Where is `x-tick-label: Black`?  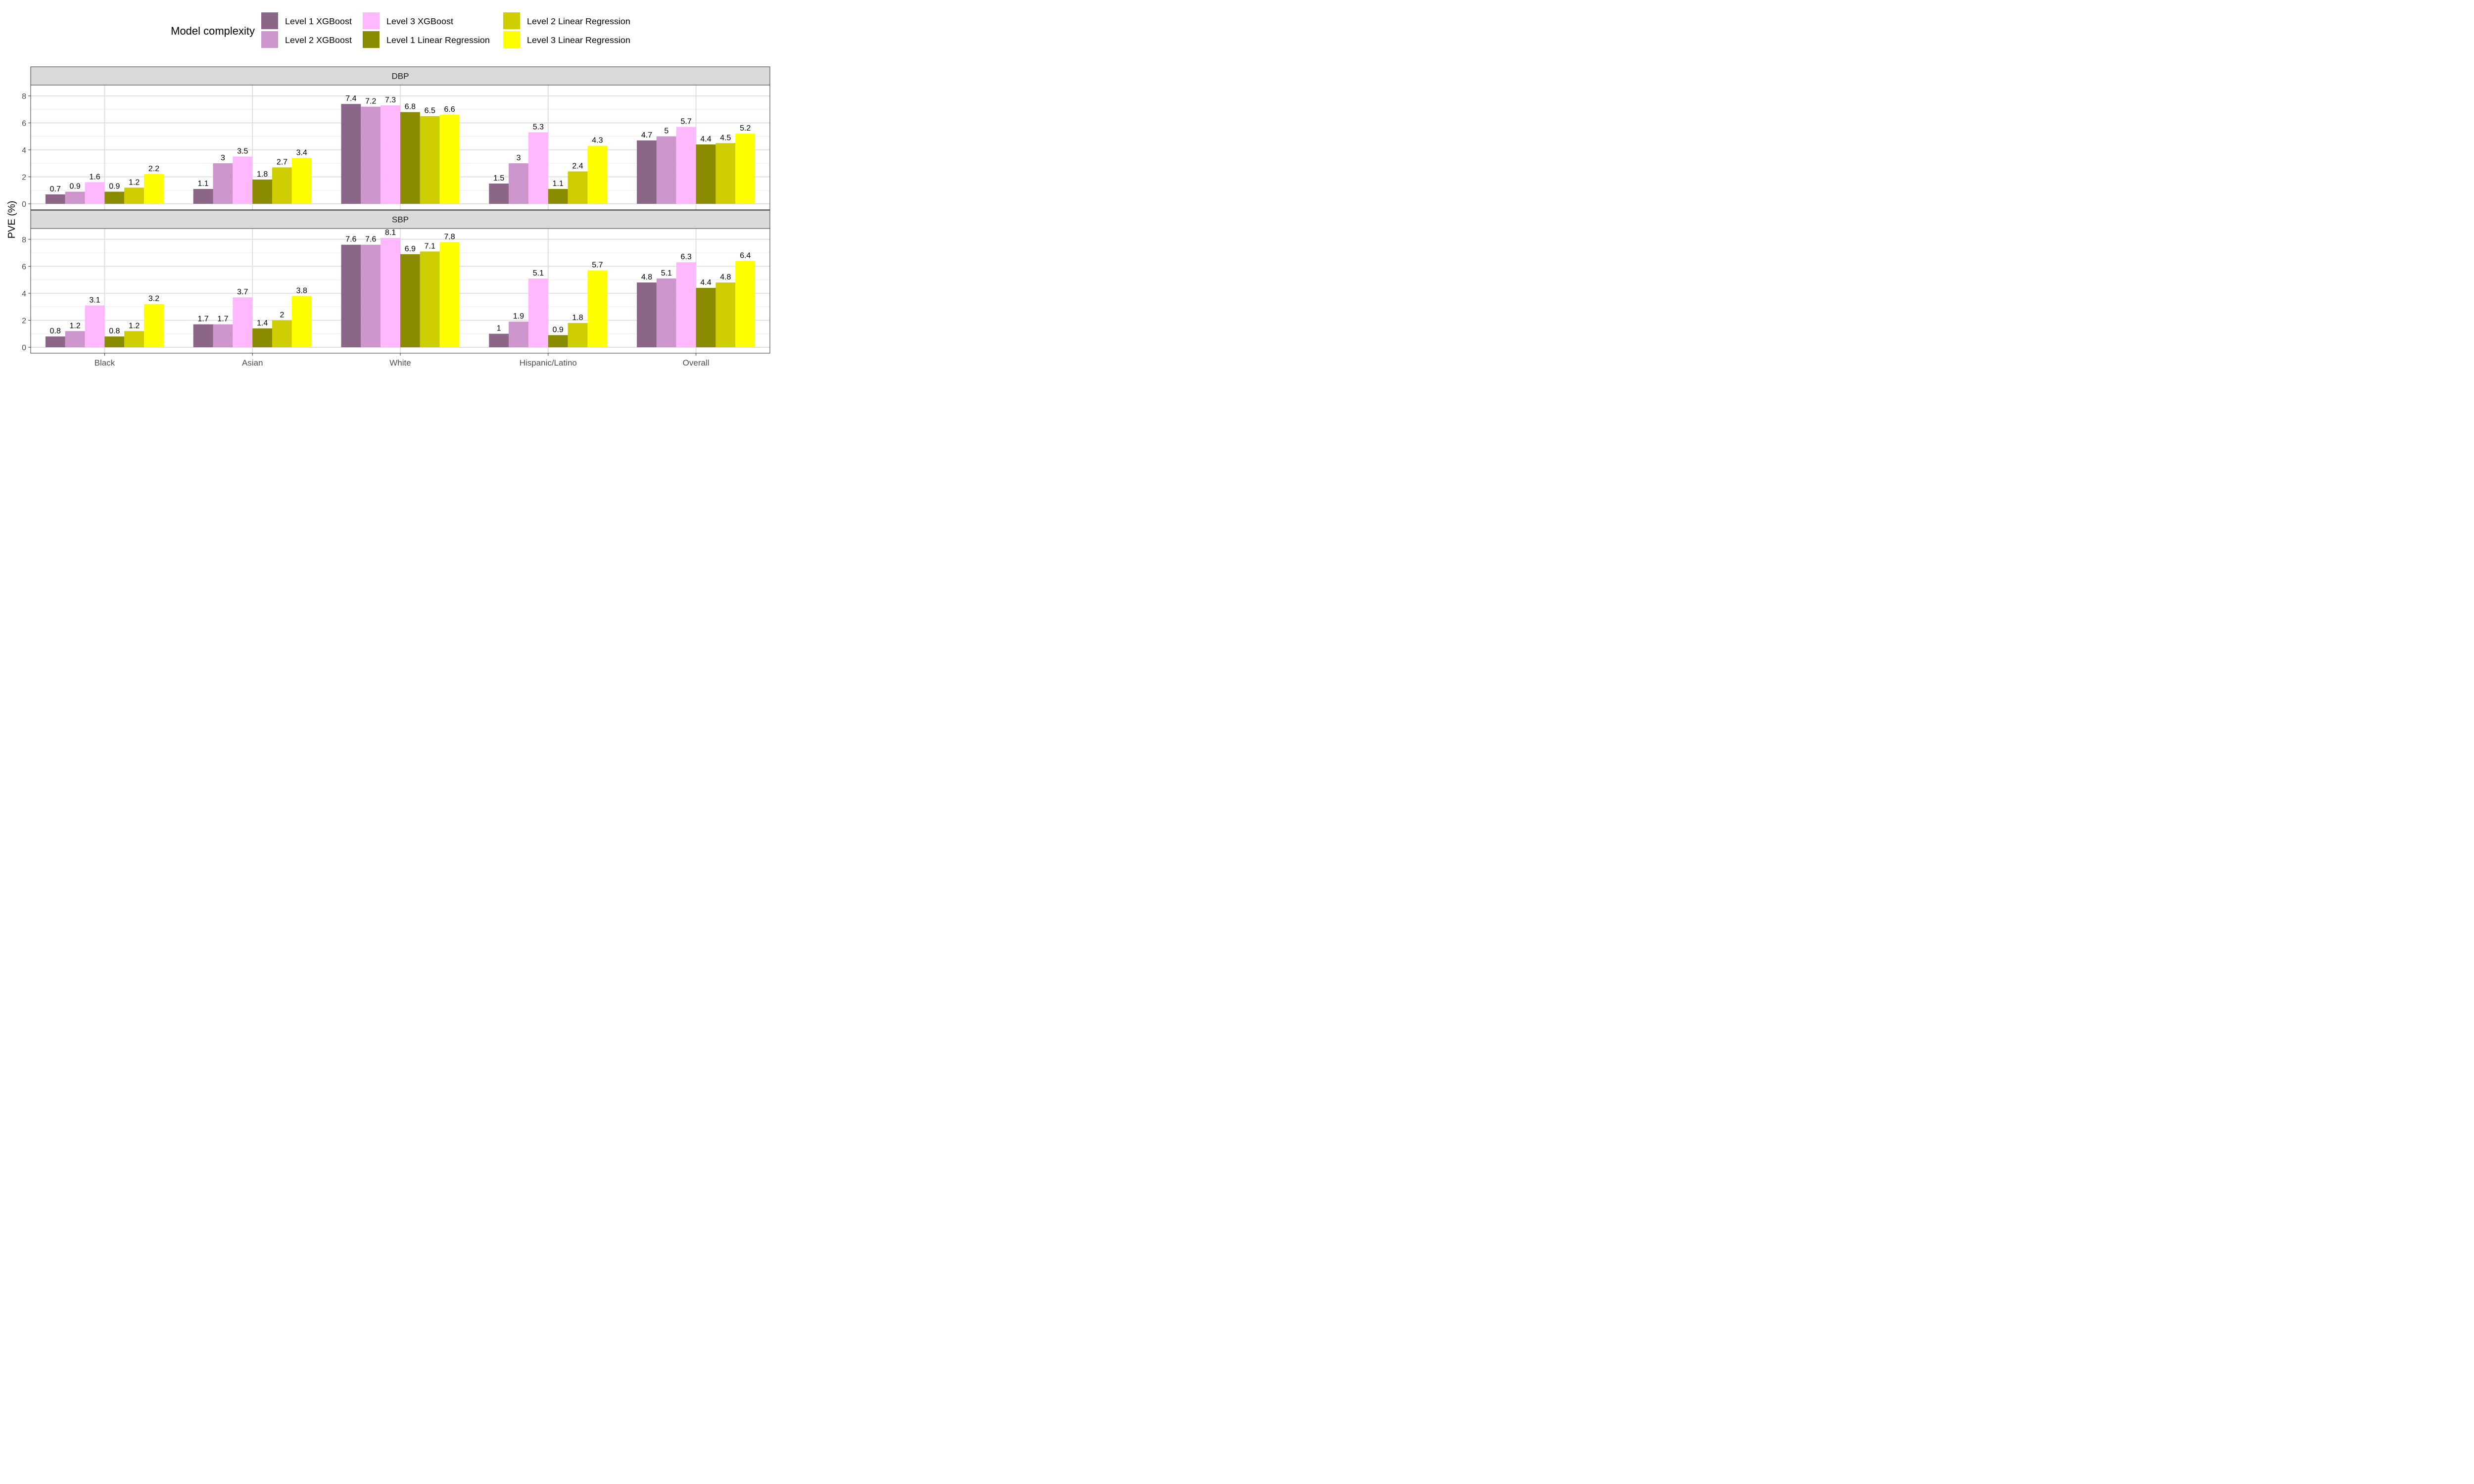
x-tick-label: Black is located at coordinates (105, 363).